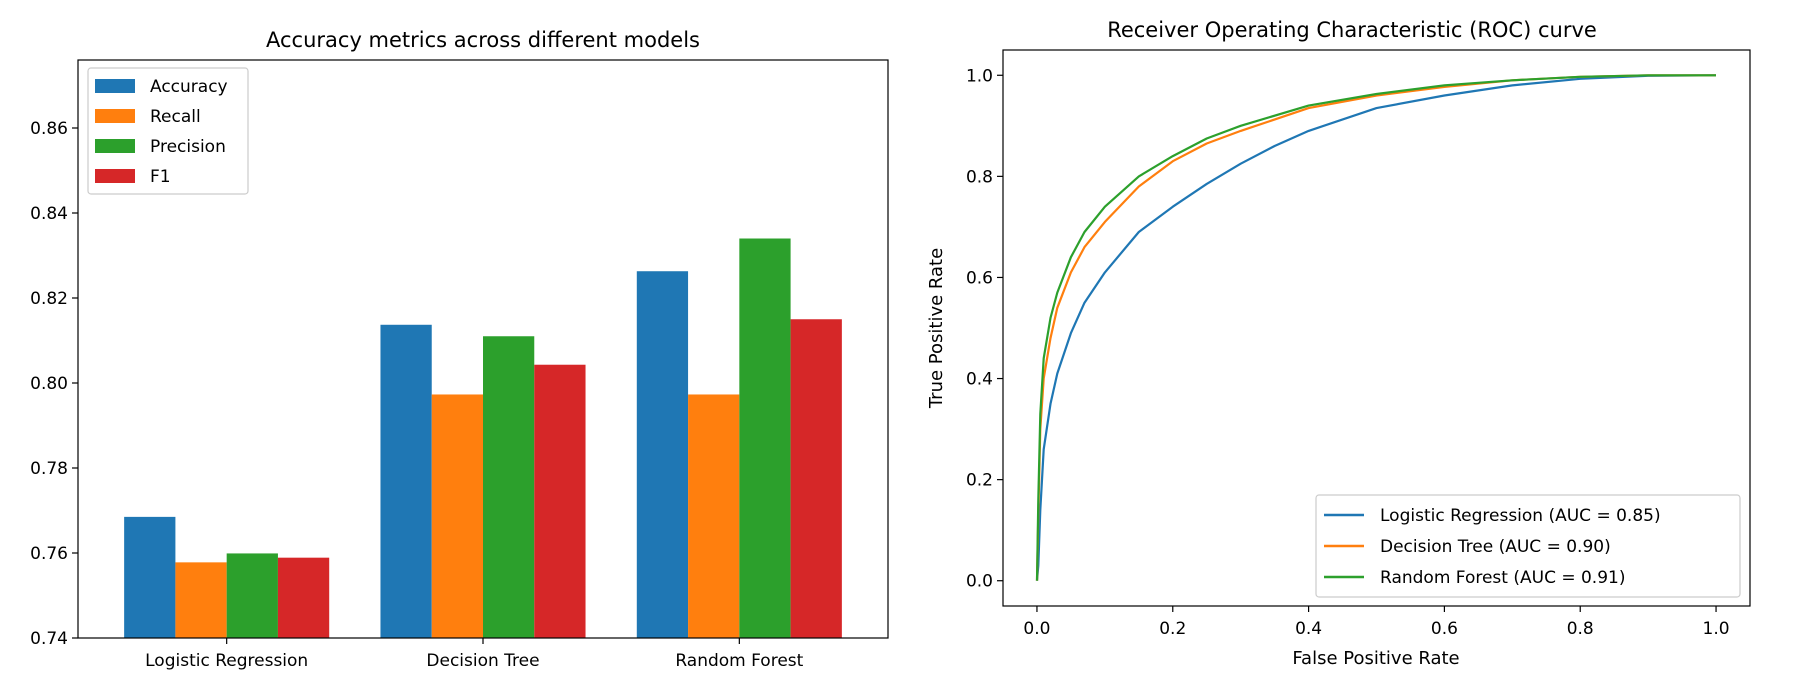 The width and height of the screenshot is (1812, 693). I want to click on bar-legend-box, so click(168, 131).